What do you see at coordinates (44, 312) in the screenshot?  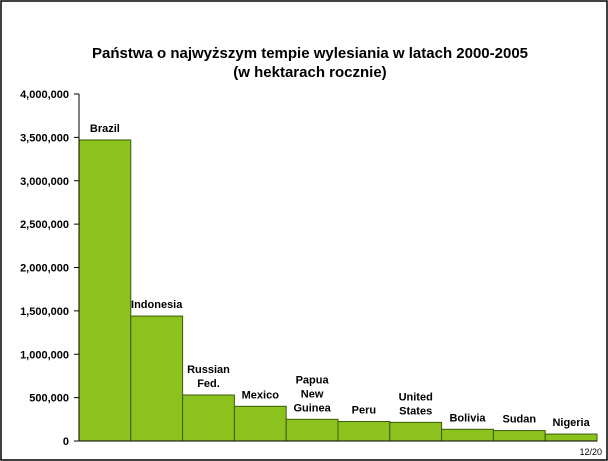 I see `y-tick-label: 1,500,000` at bounding box center [44, 312].